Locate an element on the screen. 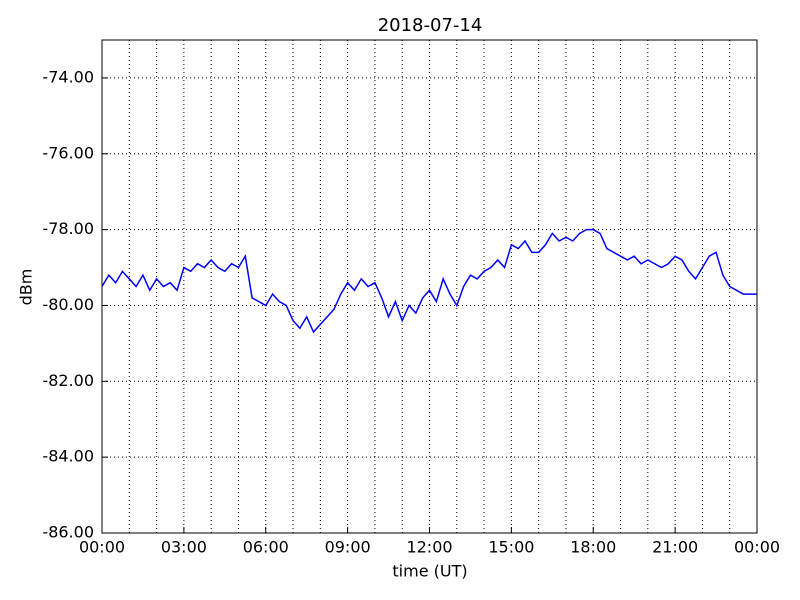 This screenshot has height=600, width=800. x-tick-label: 15:00 is located at coordinates (511, 547).